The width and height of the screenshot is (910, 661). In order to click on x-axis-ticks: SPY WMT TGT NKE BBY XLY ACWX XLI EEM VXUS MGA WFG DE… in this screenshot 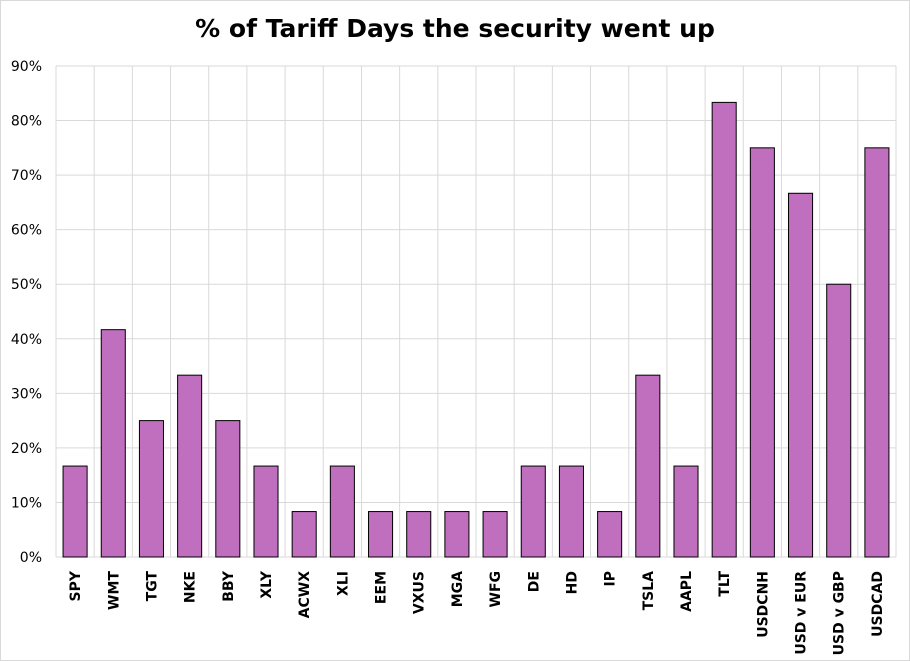, I will do `click(477, 612)`.